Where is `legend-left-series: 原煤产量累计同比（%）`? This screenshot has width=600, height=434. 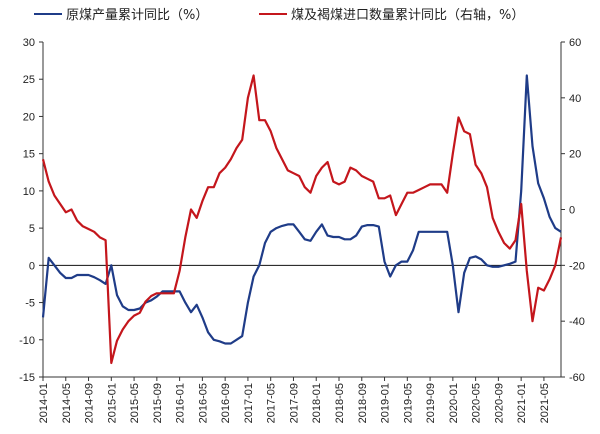
legend-left-series: 原煤产量累计同比（%） is located at coordinates (121, 13).